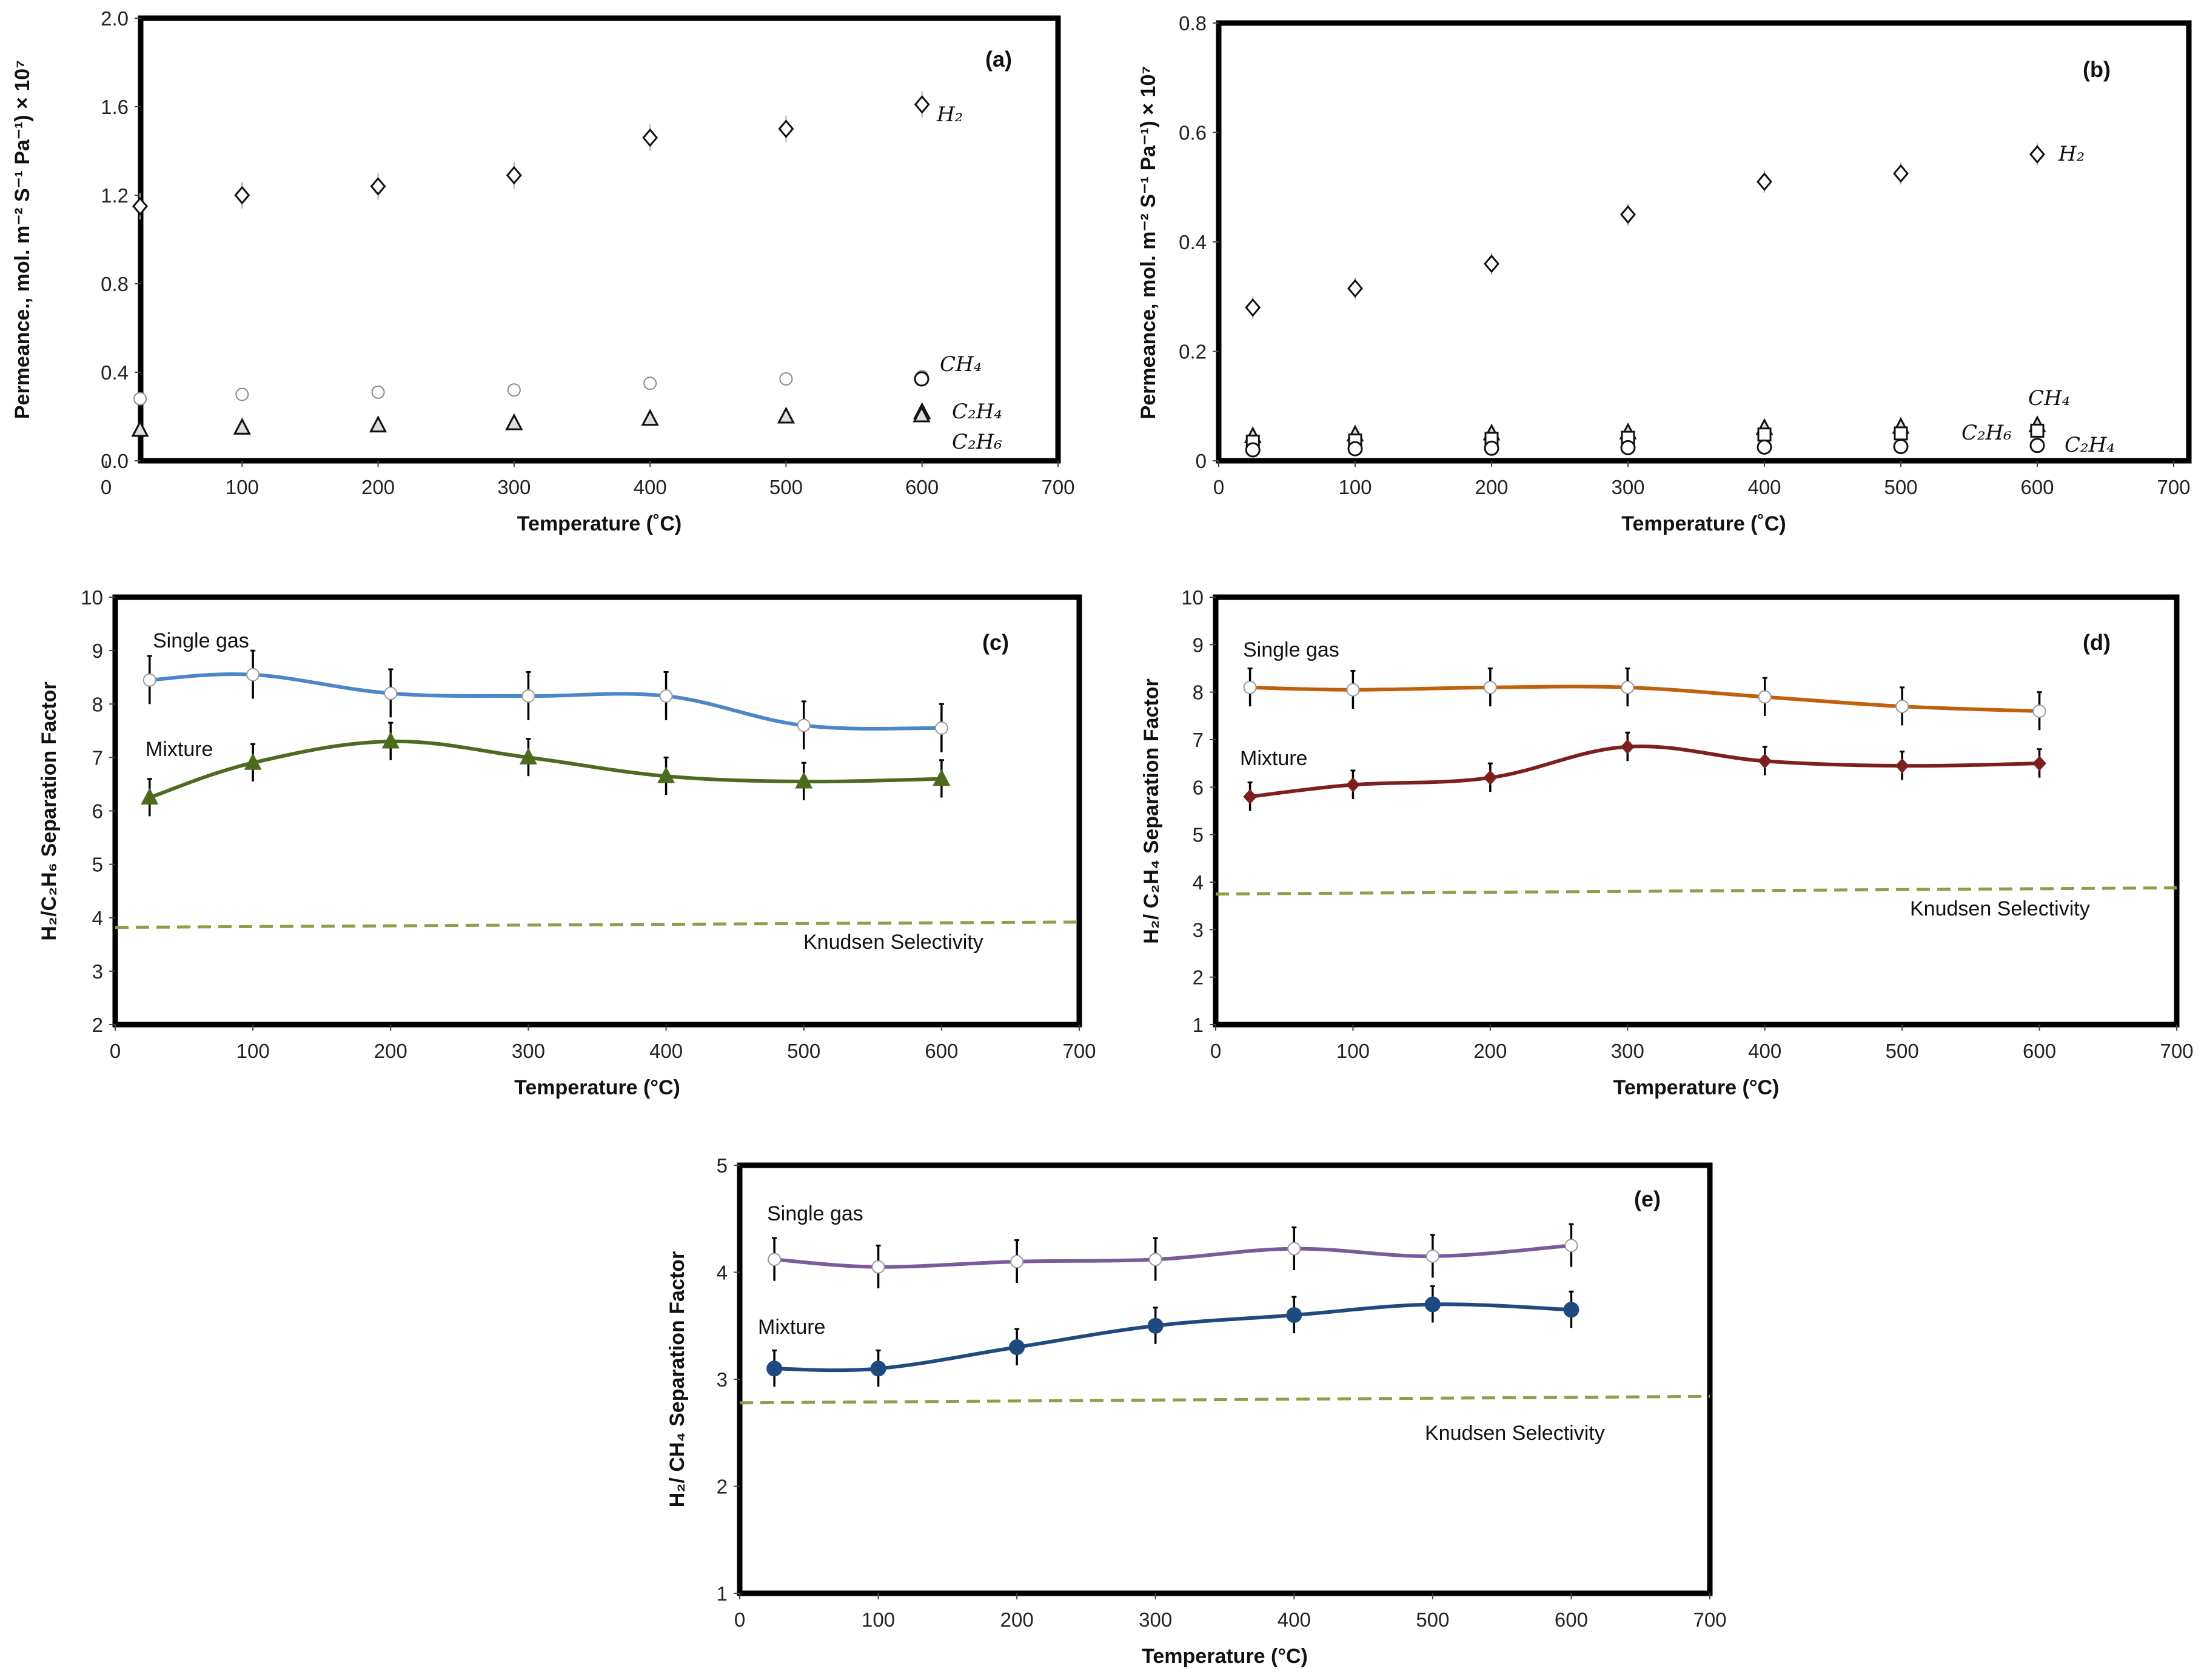  Describe the element at coordinates (1193, 352) in the screenshot. I see `y-tick-label-b: 0.2` at that location.